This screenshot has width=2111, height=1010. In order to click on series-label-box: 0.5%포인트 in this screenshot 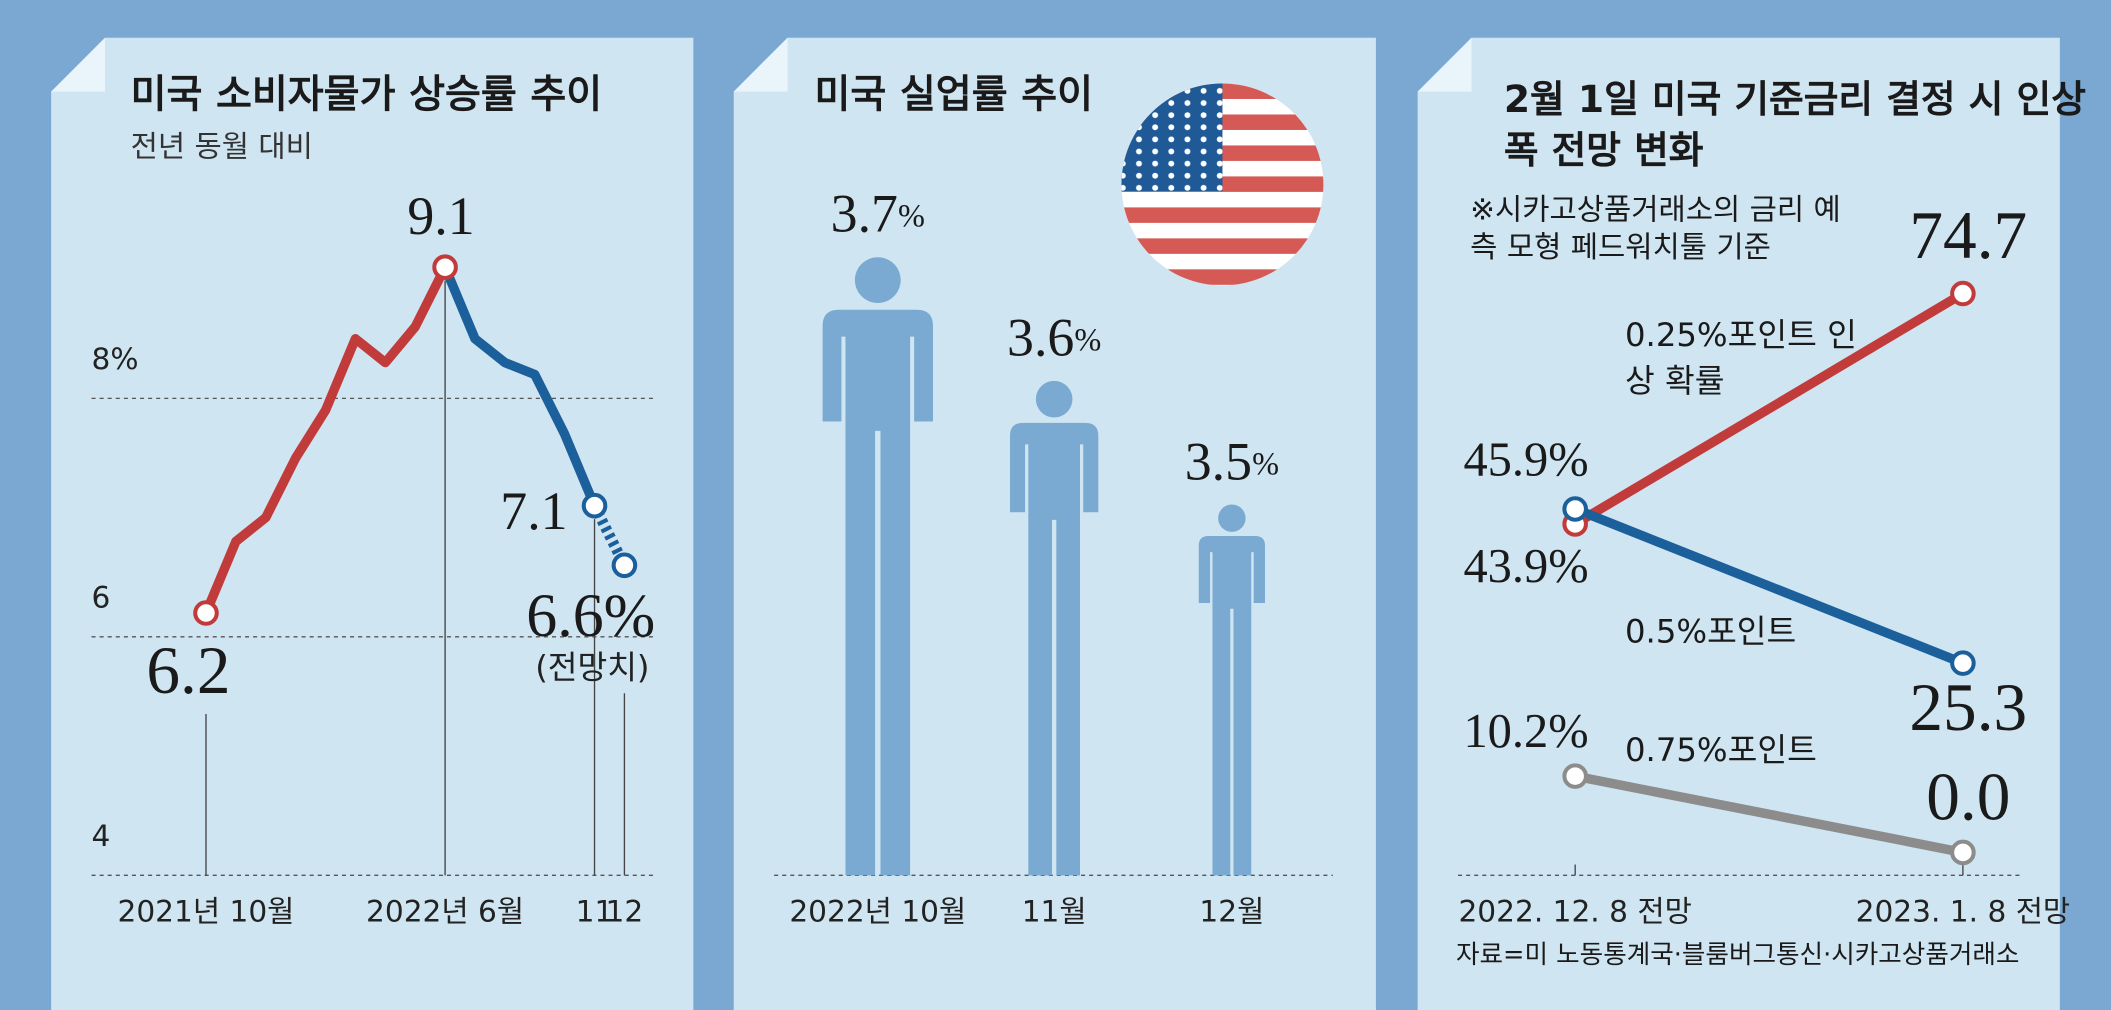, I will do `click(1710, 631)`.